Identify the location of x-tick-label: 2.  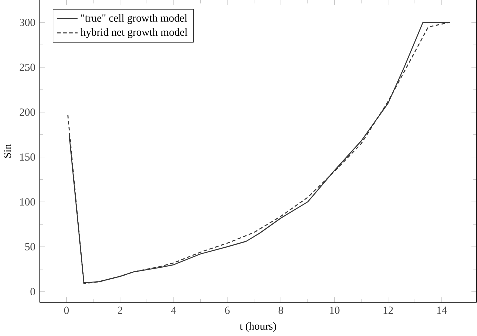
(120, 310).